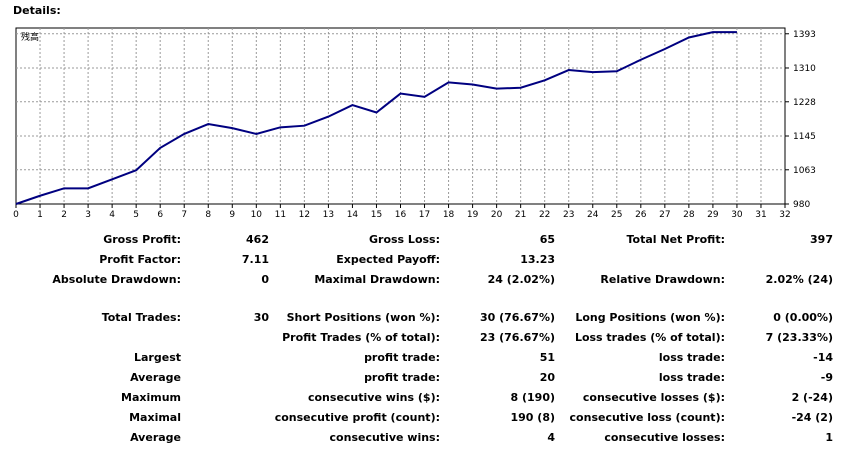 The width and height of the screenshot is (858, 449). Describe the element at coordinates (689, 215) in the screenshot. I see `x-tick-label: 28` at that location.